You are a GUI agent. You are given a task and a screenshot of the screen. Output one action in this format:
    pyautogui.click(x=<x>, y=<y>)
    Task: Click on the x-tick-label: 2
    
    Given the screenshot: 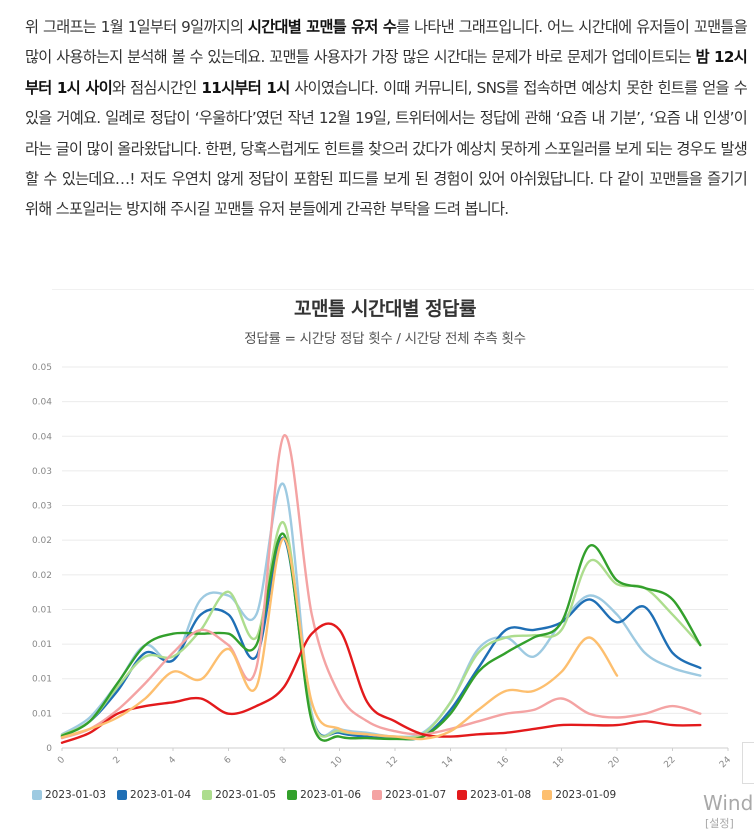 What is the action you would take?
    pyautogui.click(x=116, y=760)
    